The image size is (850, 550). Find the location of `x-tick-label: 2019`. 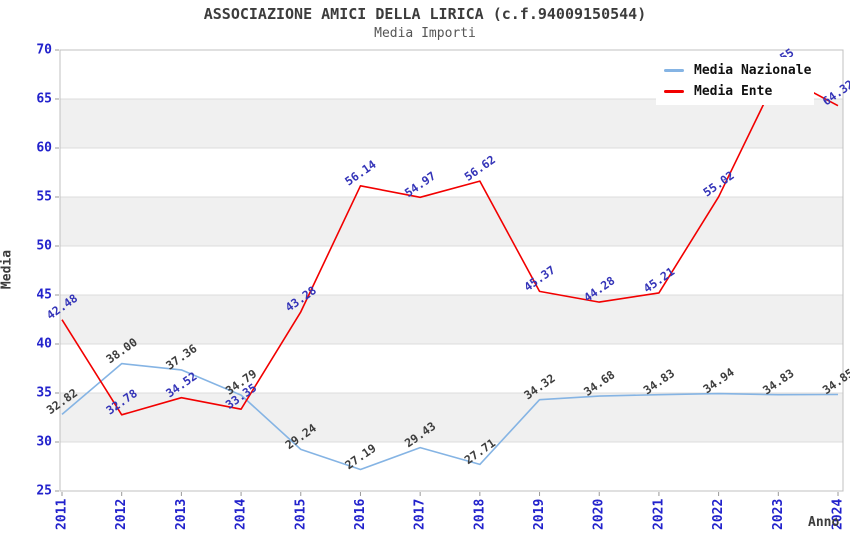

x-tick-label: 2019 is located at coordinates (539, 514).